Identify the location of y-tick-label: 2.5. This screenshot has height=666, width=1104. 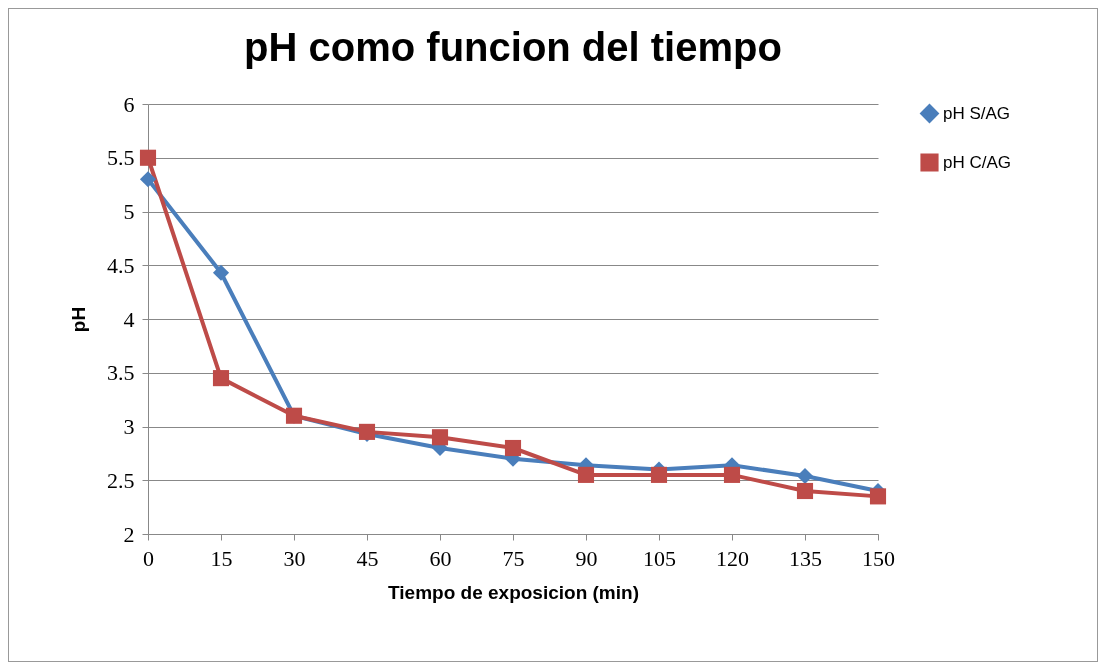
(121, 480).